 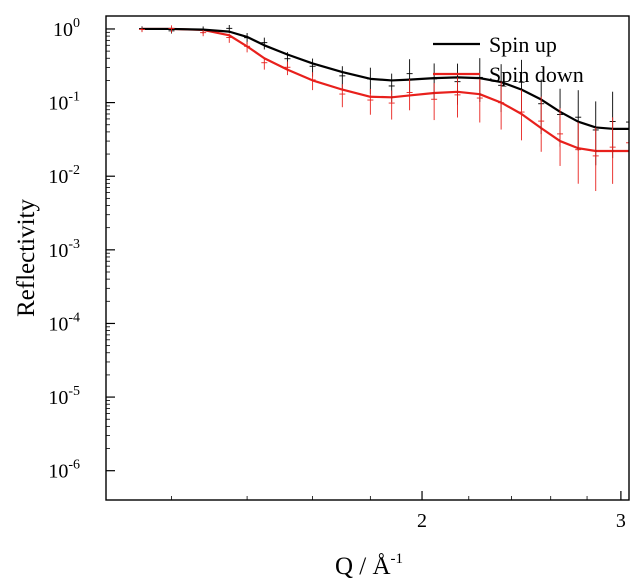 I want to click on y-tick-label: 10⁻⁴, so click(x=64, y=322).